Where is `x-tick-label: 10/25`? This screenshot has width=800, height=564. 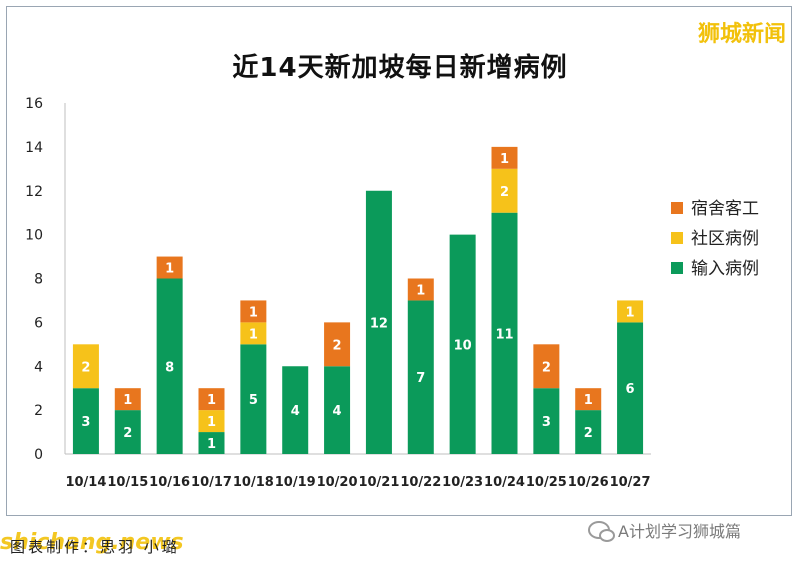 x-tick-label: 10/25 is located at coordinates (546, 482).